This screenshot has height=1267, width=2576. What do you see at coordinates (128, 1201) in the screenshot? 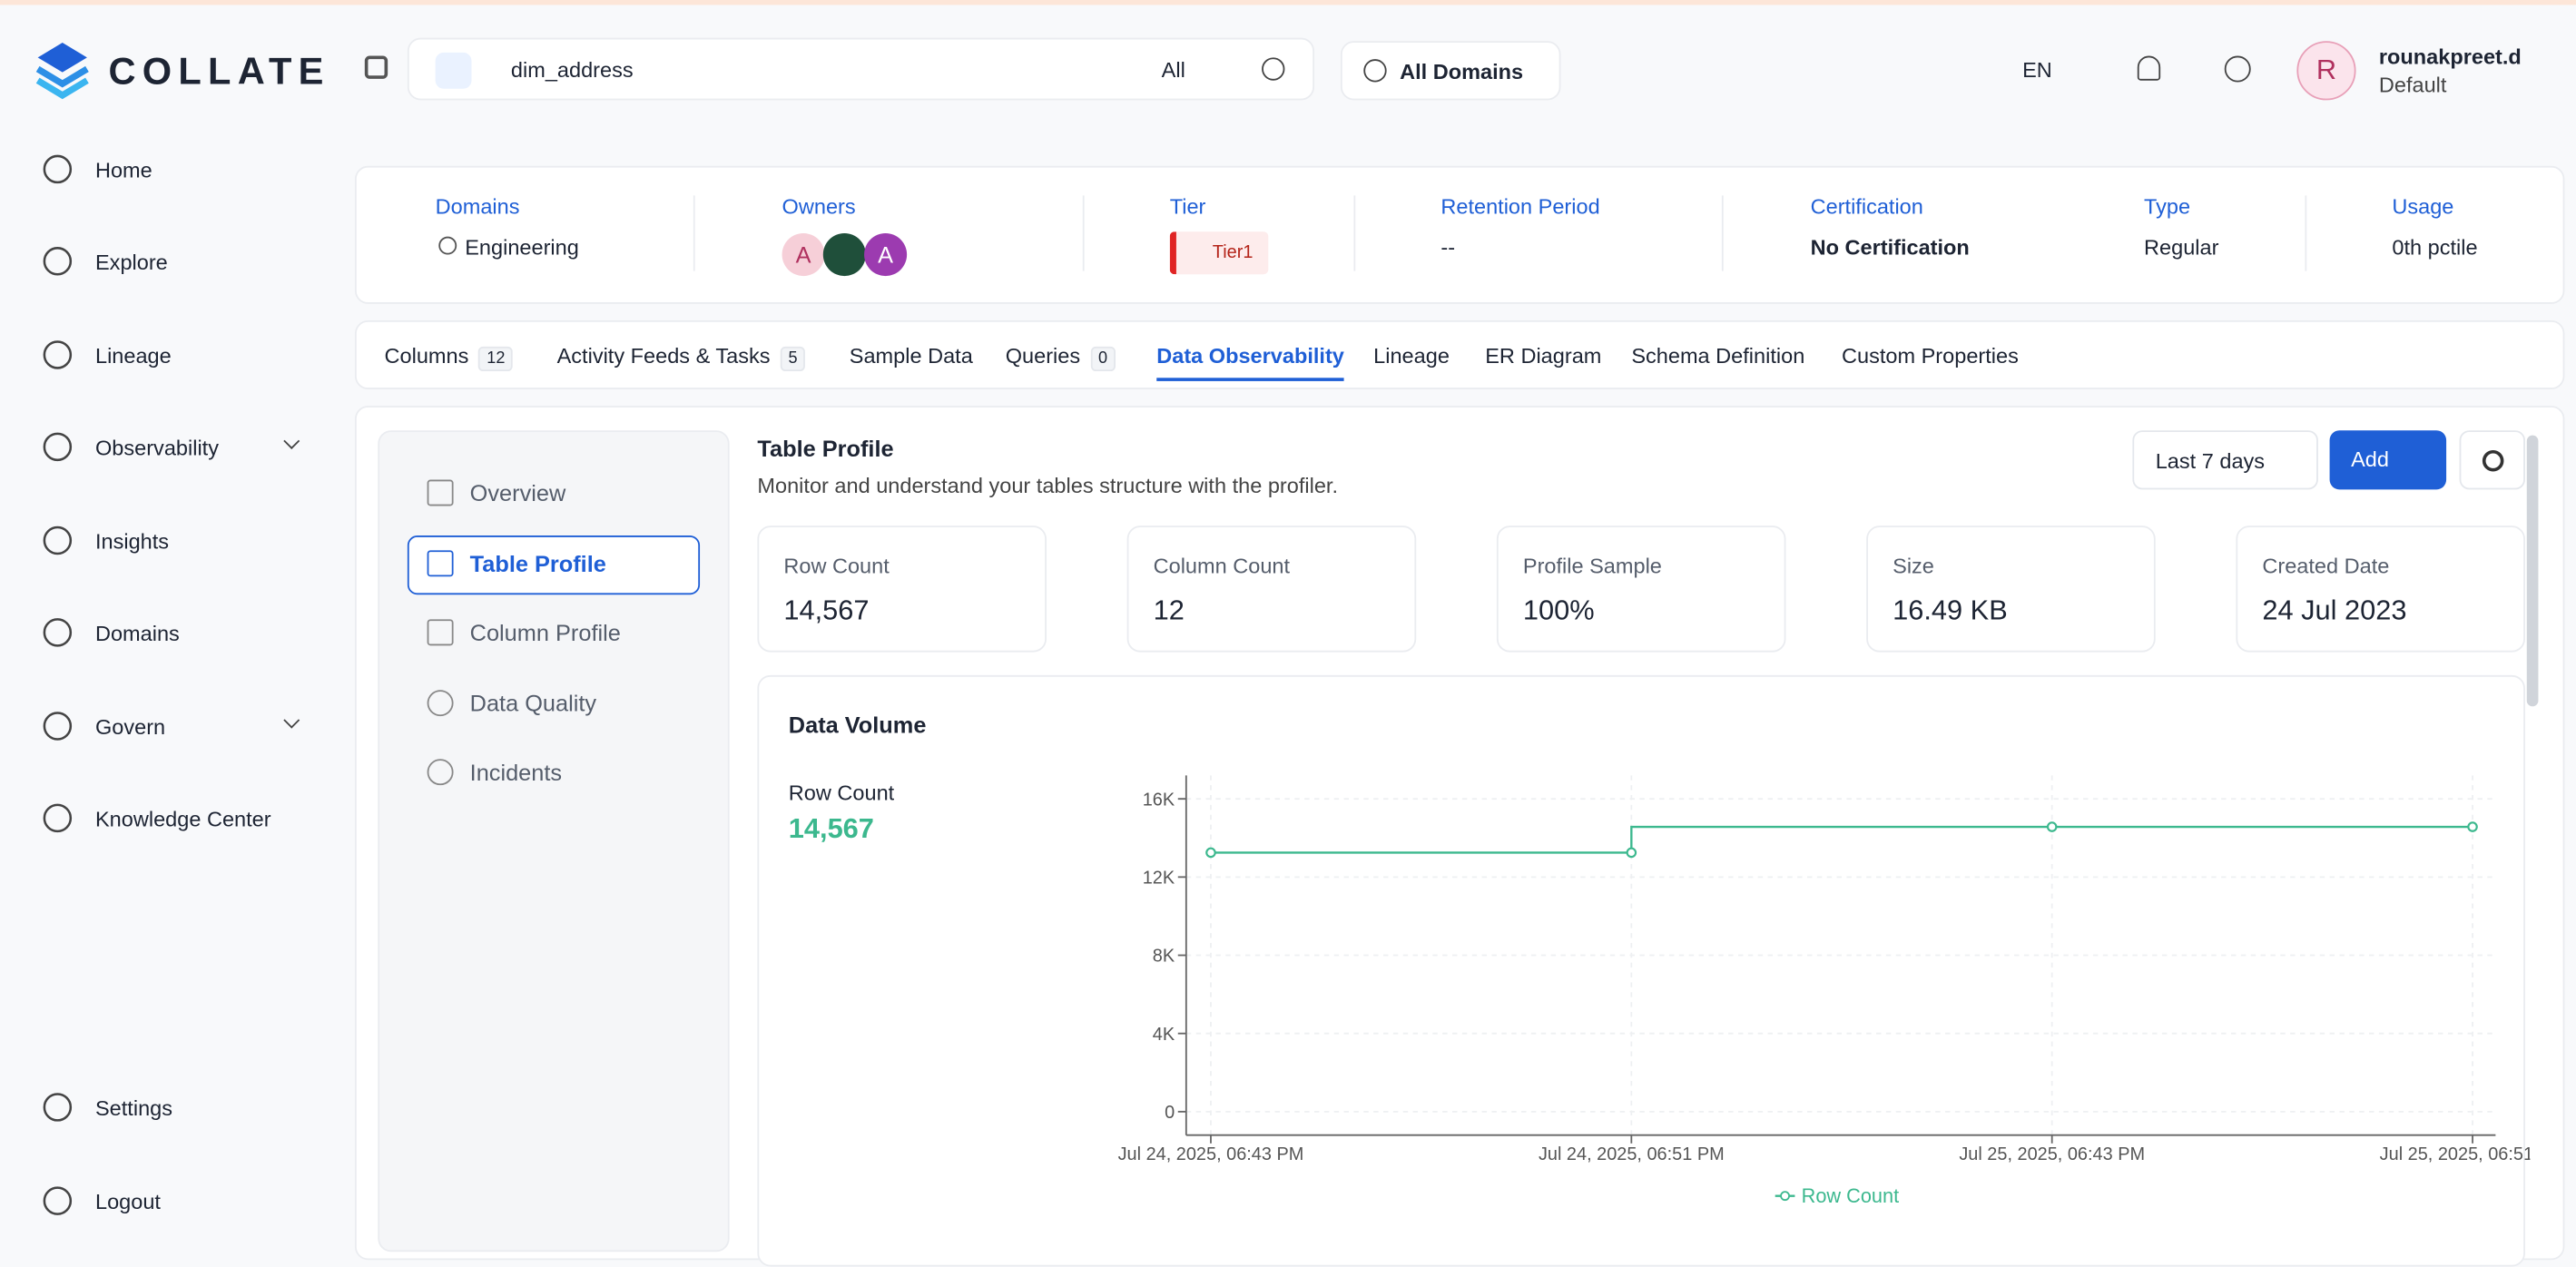
I see `nav-label: Logout` at bounding box center [128, 1201].